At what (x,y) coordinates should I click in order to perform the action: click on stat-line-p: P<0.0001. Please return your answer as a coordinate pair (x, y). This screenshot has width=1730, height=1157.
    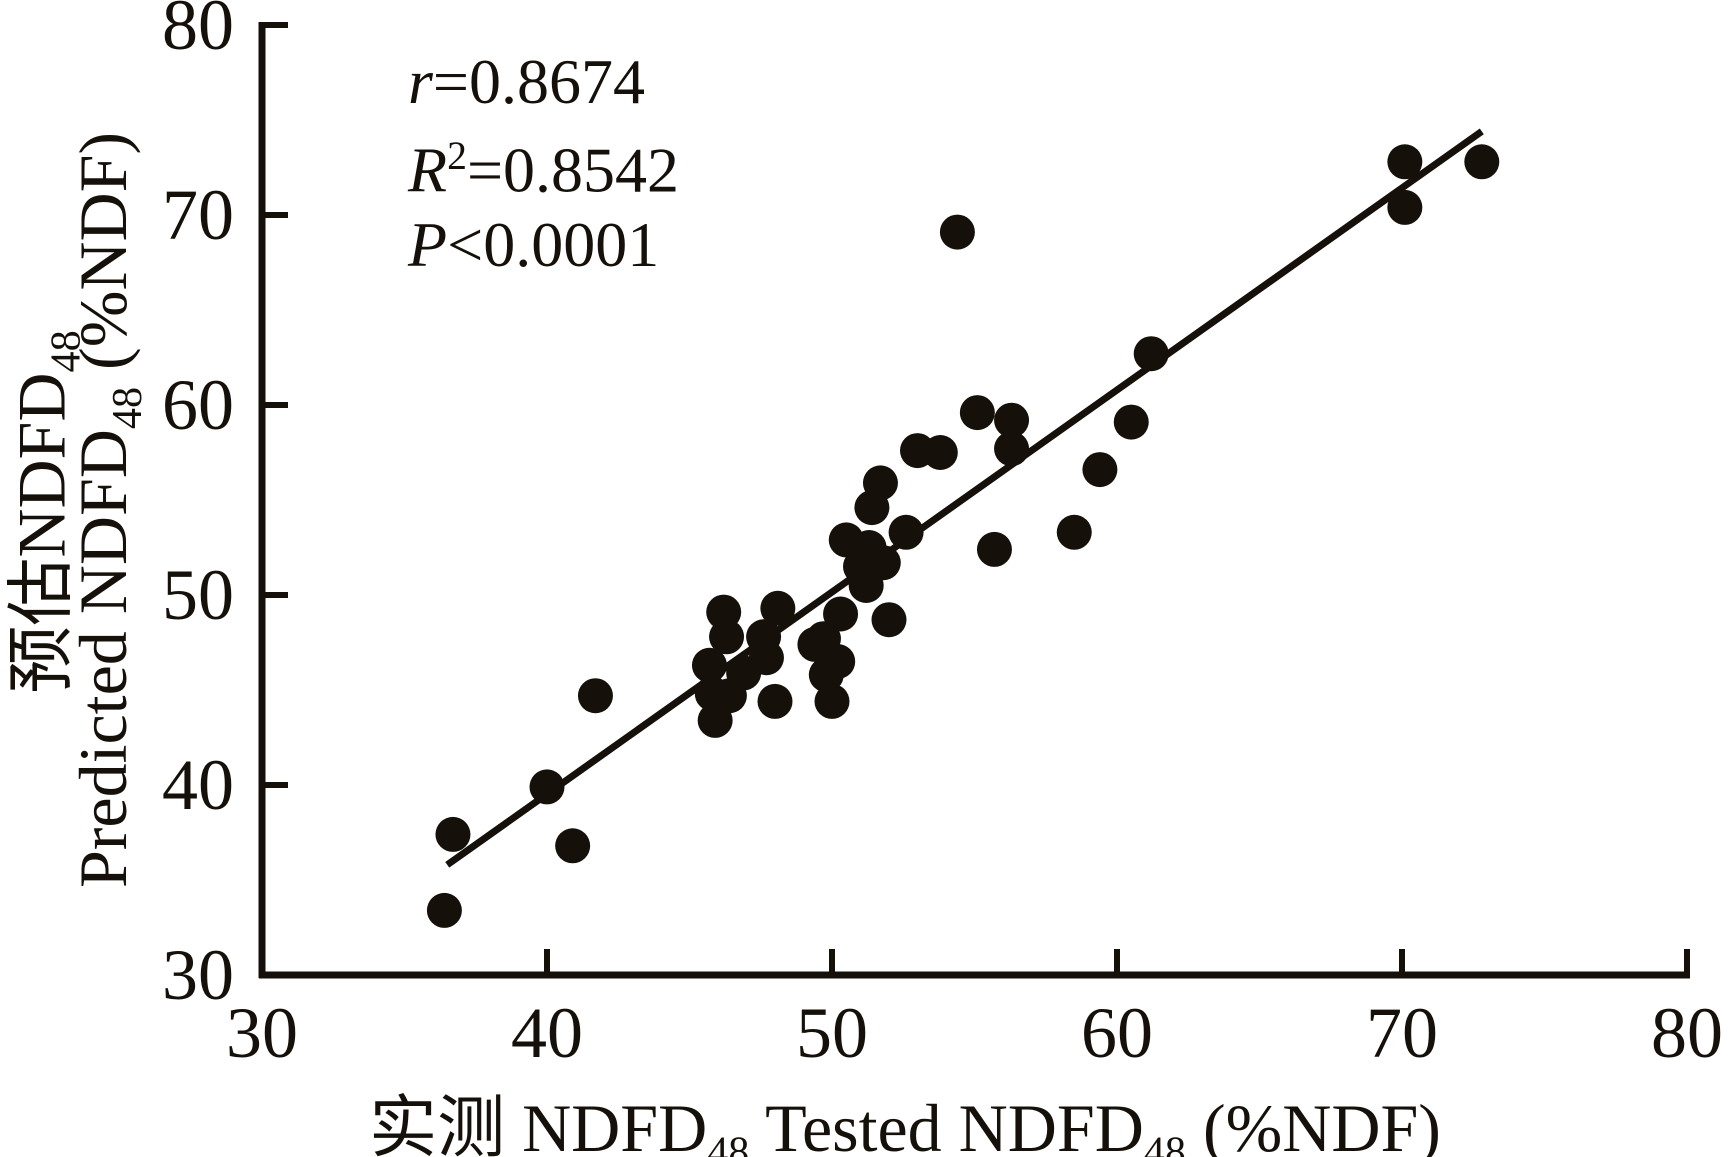
    Looking at the image, I should click on (543, 244).